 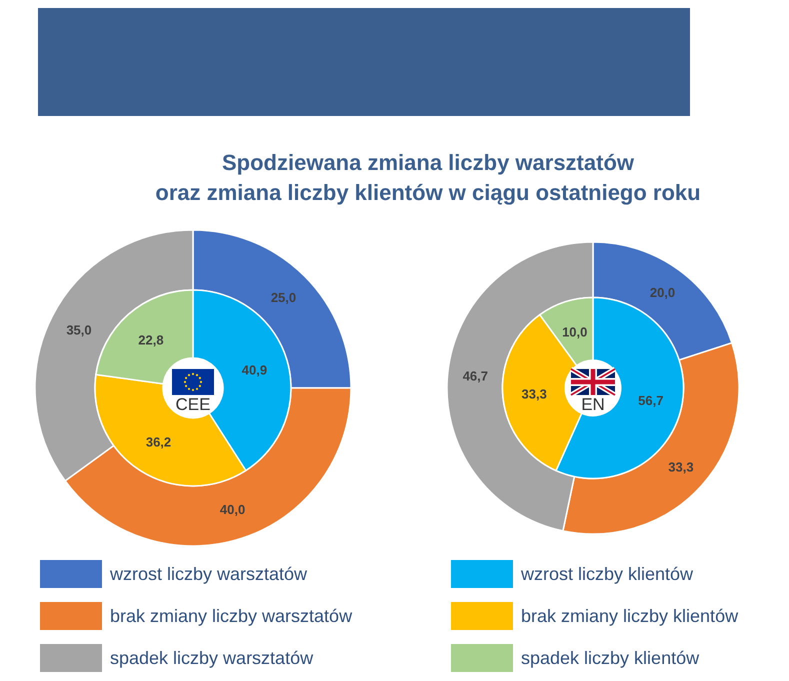 I want to click on data-label: 40,9, so click(x=255, y=370).